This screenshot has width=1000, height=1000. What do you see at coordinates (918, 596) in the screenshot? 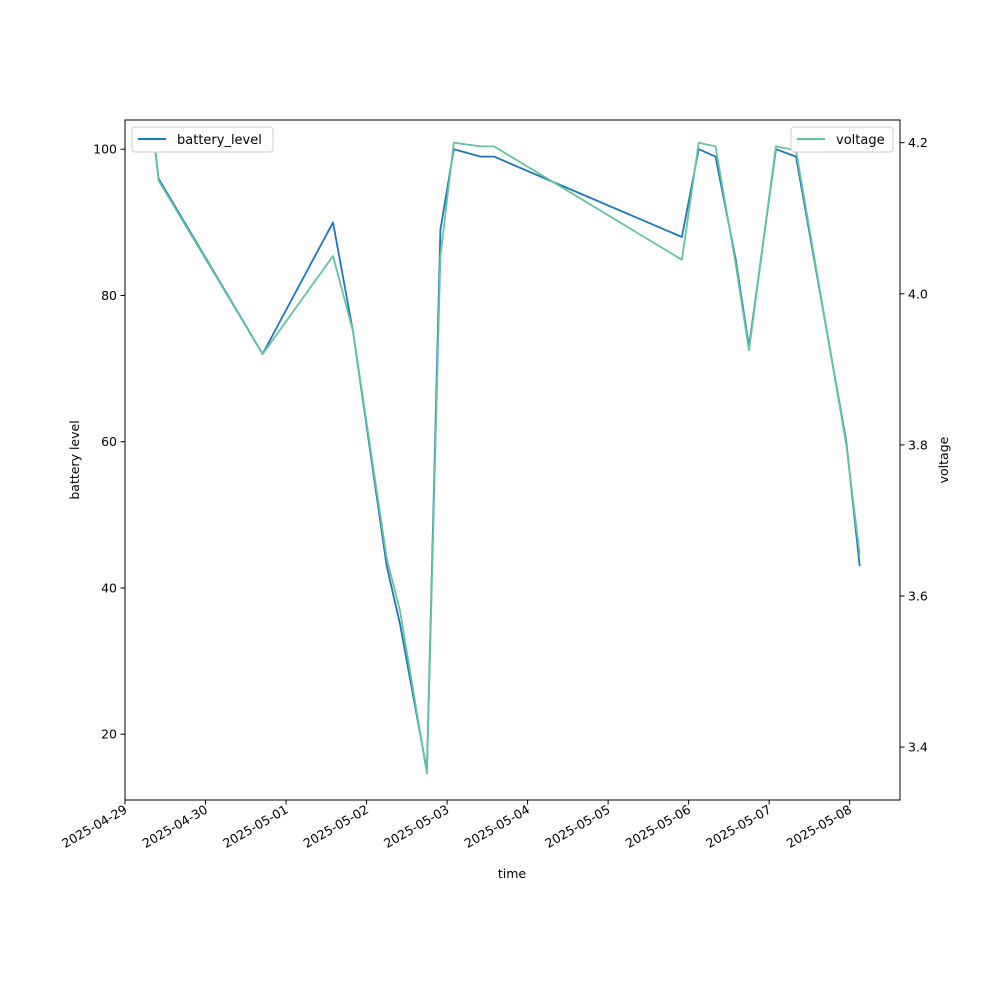
I see `y-right-tick-label: 3.6` at bounding box center [918, 596].